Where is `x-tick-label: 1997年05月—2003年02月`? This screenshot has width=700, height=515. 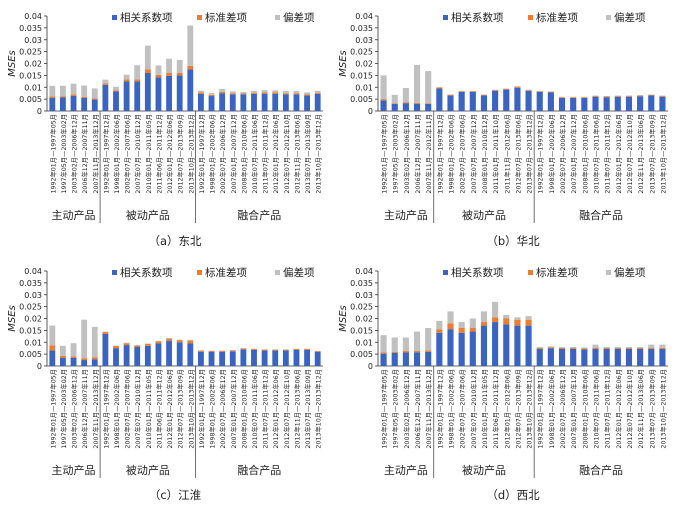
x-tick-label: 1997年05月—2003年02月 is located at coordinates (395, 154).